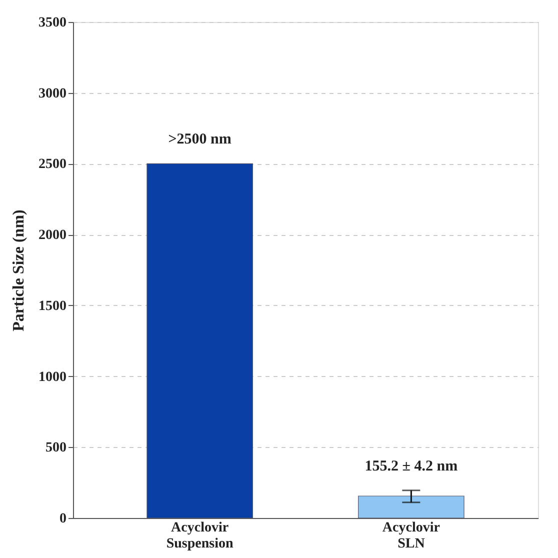 This screenshot has width=558, height=558. What do you see at coordinates (411, 536) in the screenshot?
I see `x-tick-label: Acyclovir SLN` at bounding box center [411, 536].